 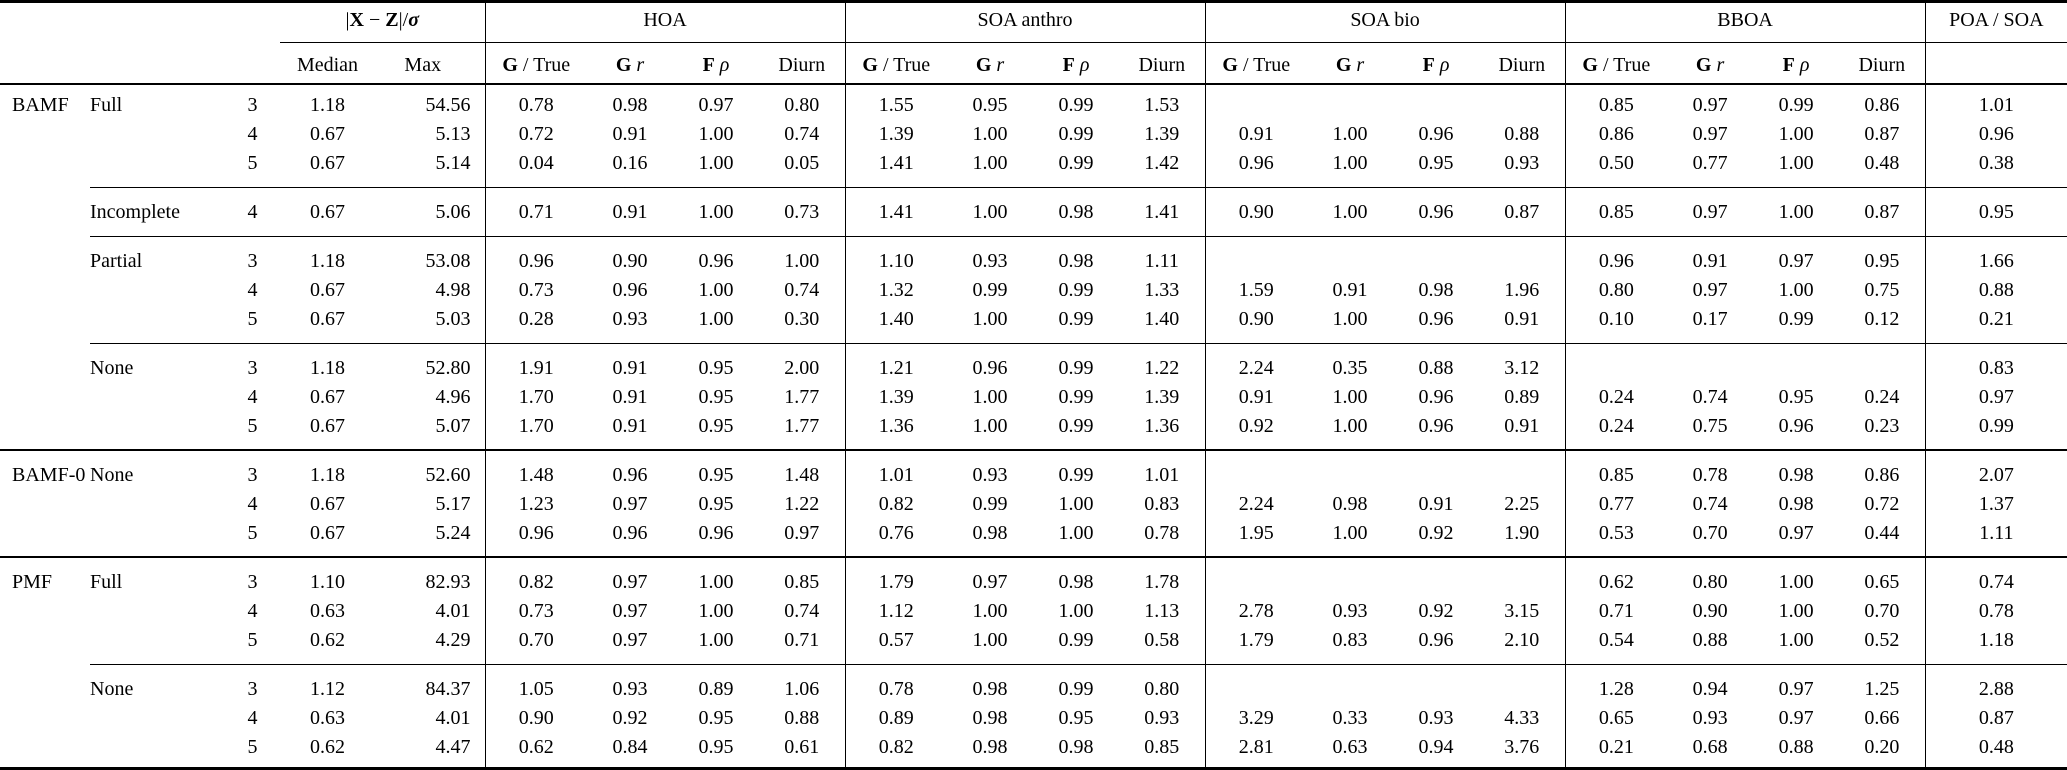 What do you see at coordinates (990, 162) in the screenshot?
I see `soa_anthro-value-cell: 1.00` at bounding box center [990, 162].